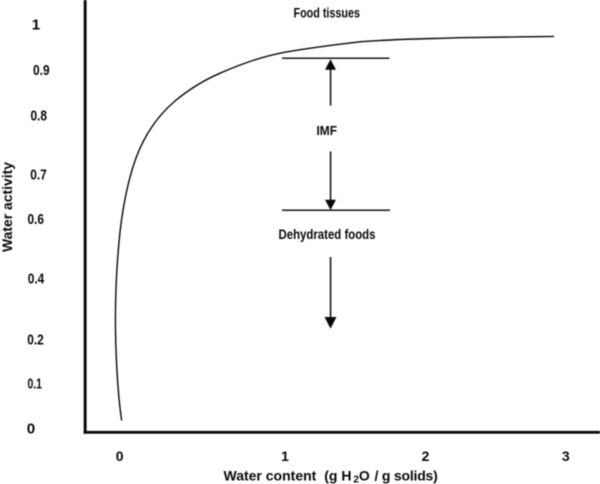 This screenshot has width=600, height=484. Describe the element at coordinates (35, 219) in the screenshot. I see `svg-text: 0.6` at that location.